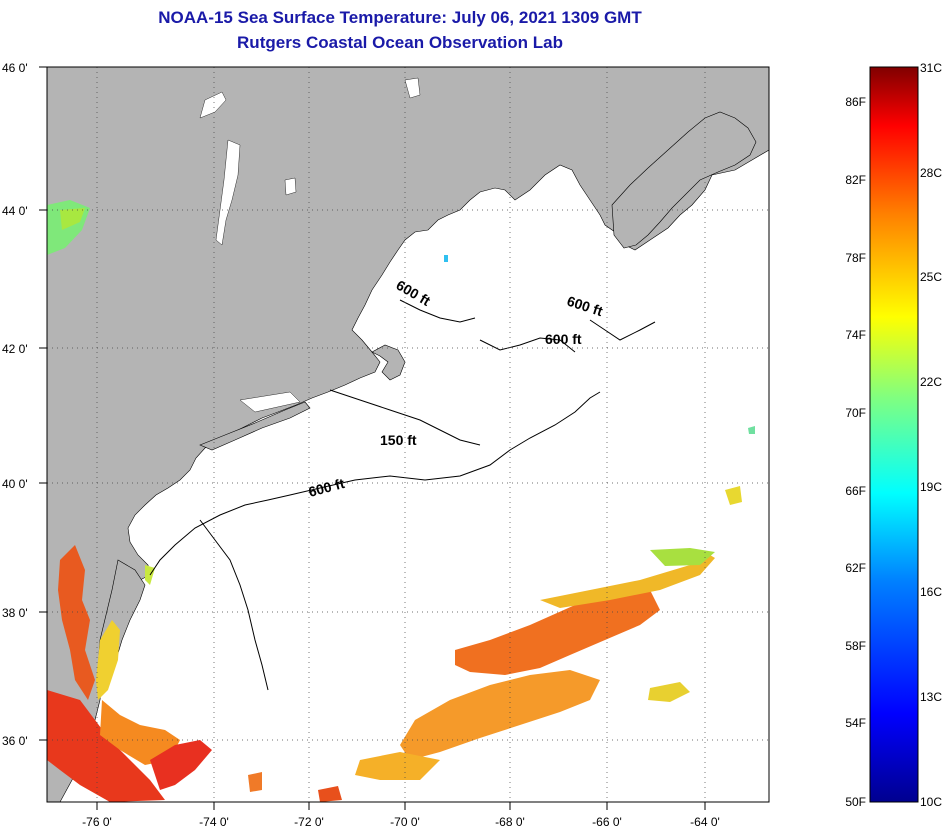 The width and height of the screenshot is (952, 832). What do you see at coordinates (309, 822) in the screenshot?
I see `lon-label-72: -72 0'` at bounding box center [309, 822].